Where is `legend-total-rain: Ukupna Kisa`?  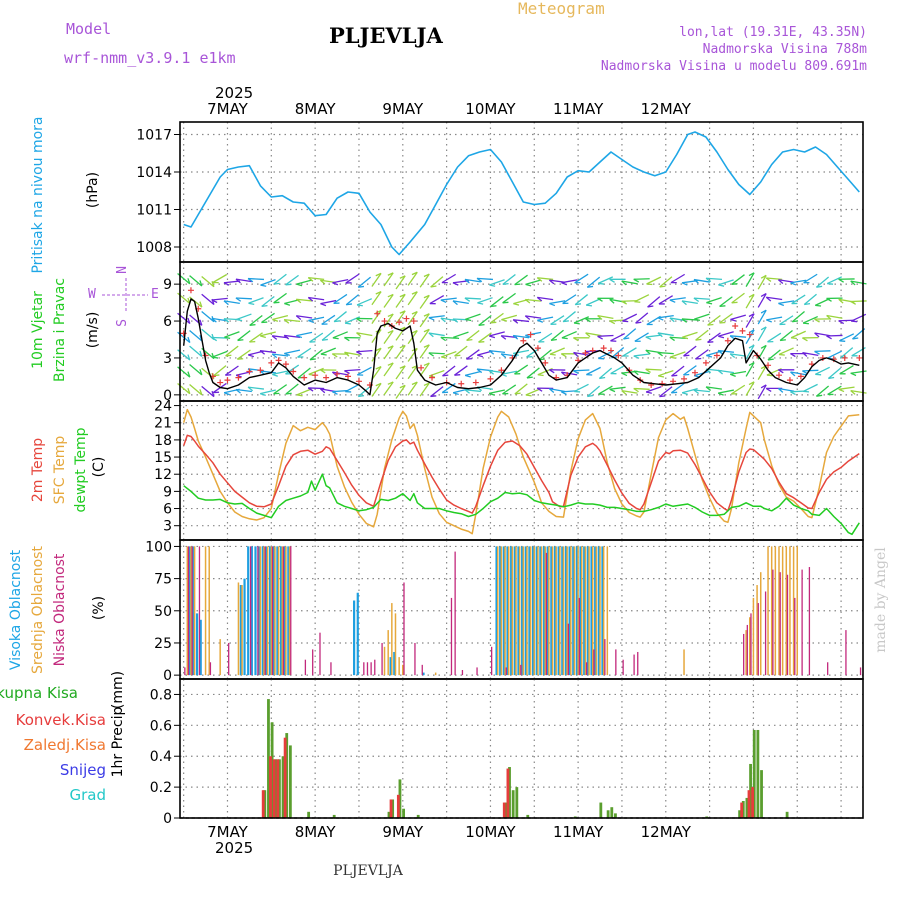 legend-total-rain: Ukupna Kisa is located at coordinates (39, 693).